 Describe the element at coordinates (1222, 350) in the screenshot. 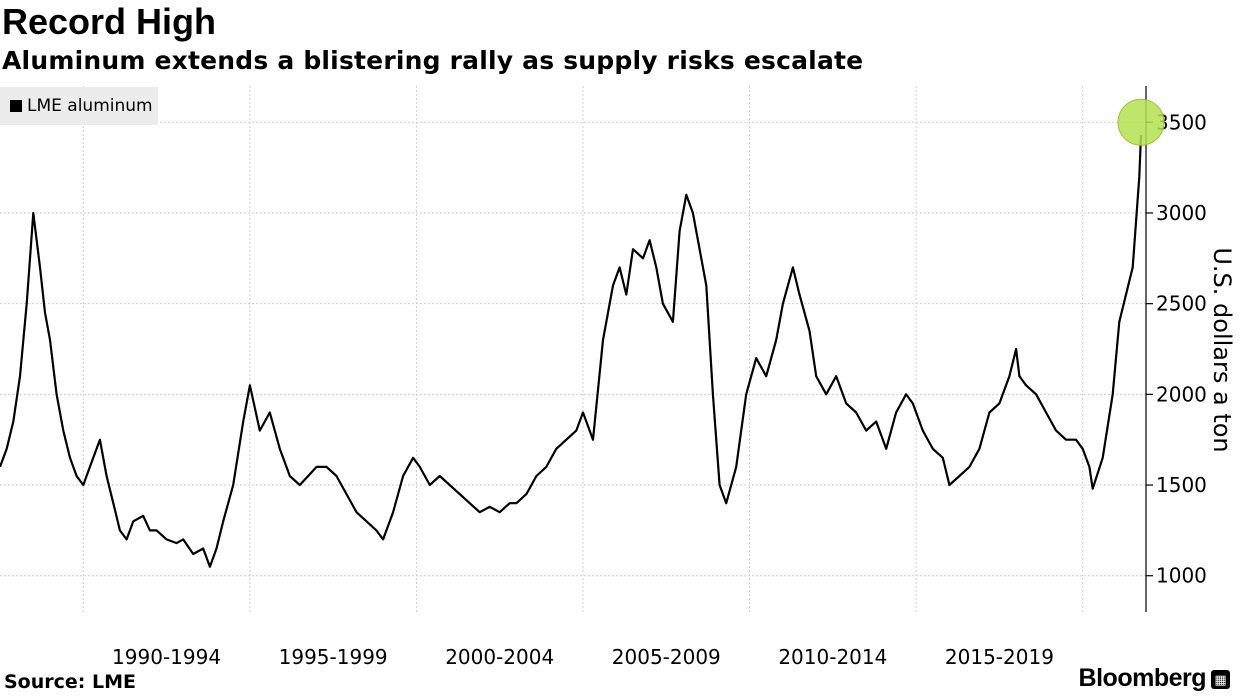

I see `y-axis-label: U.S. dollars a ton` at that location.